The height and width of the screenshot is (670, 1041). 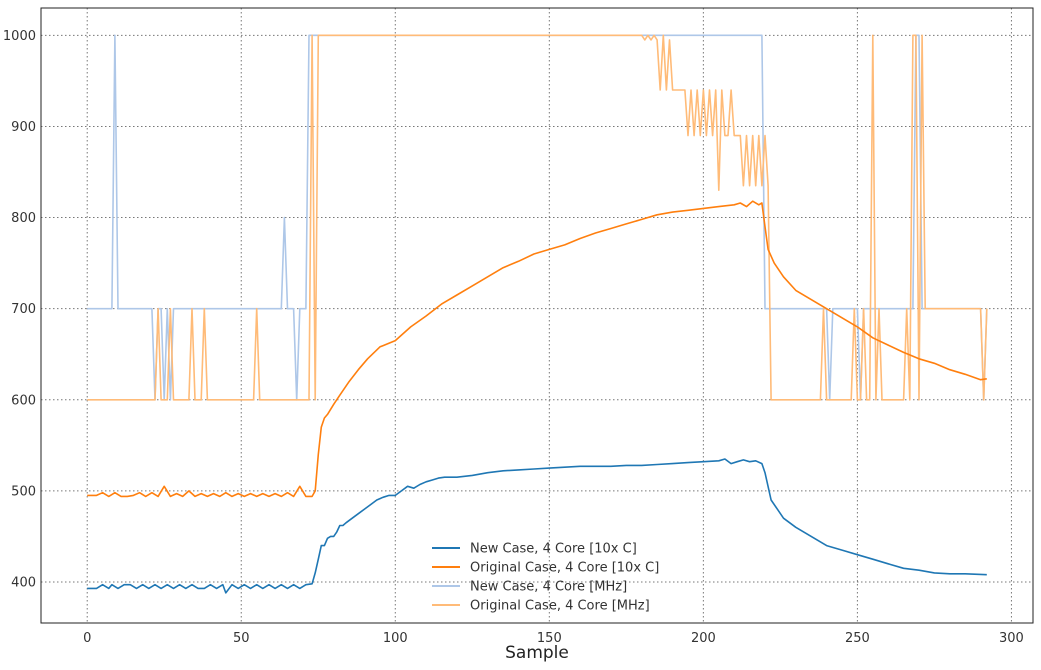 I want to click on y-tick-label: 800, so click(x=23, y=218).